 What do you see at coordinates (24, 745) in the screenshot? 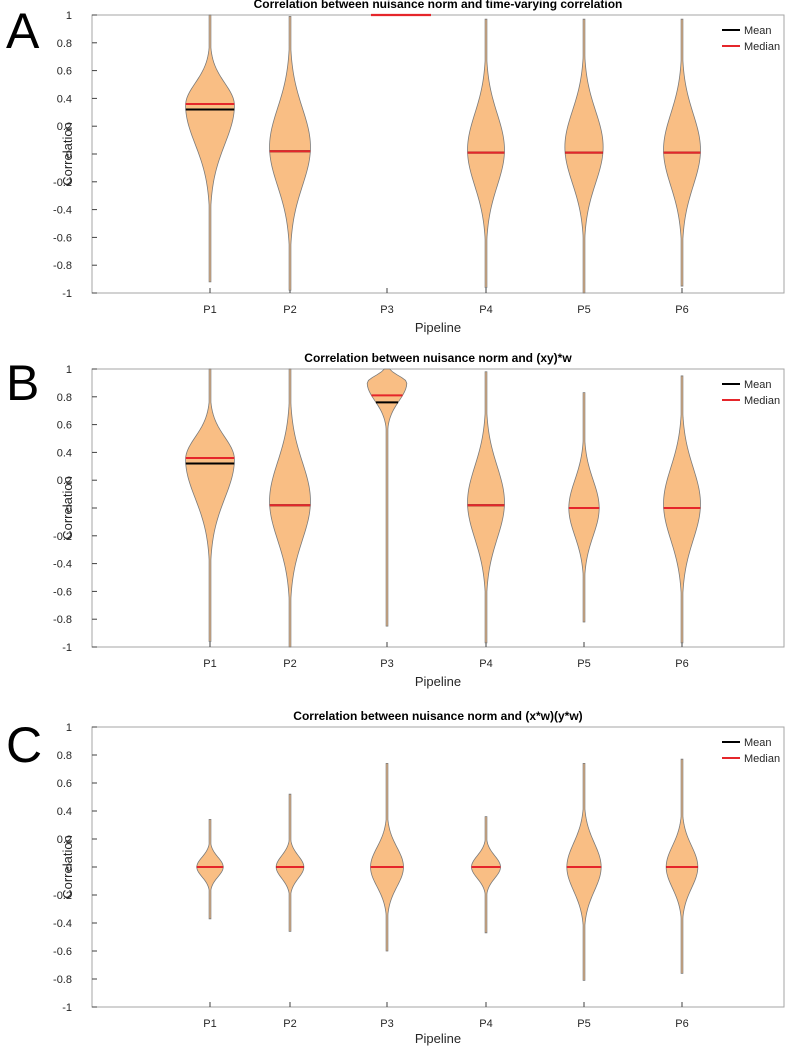
I see `panel-letter: C` at bounding box center [24, 745].